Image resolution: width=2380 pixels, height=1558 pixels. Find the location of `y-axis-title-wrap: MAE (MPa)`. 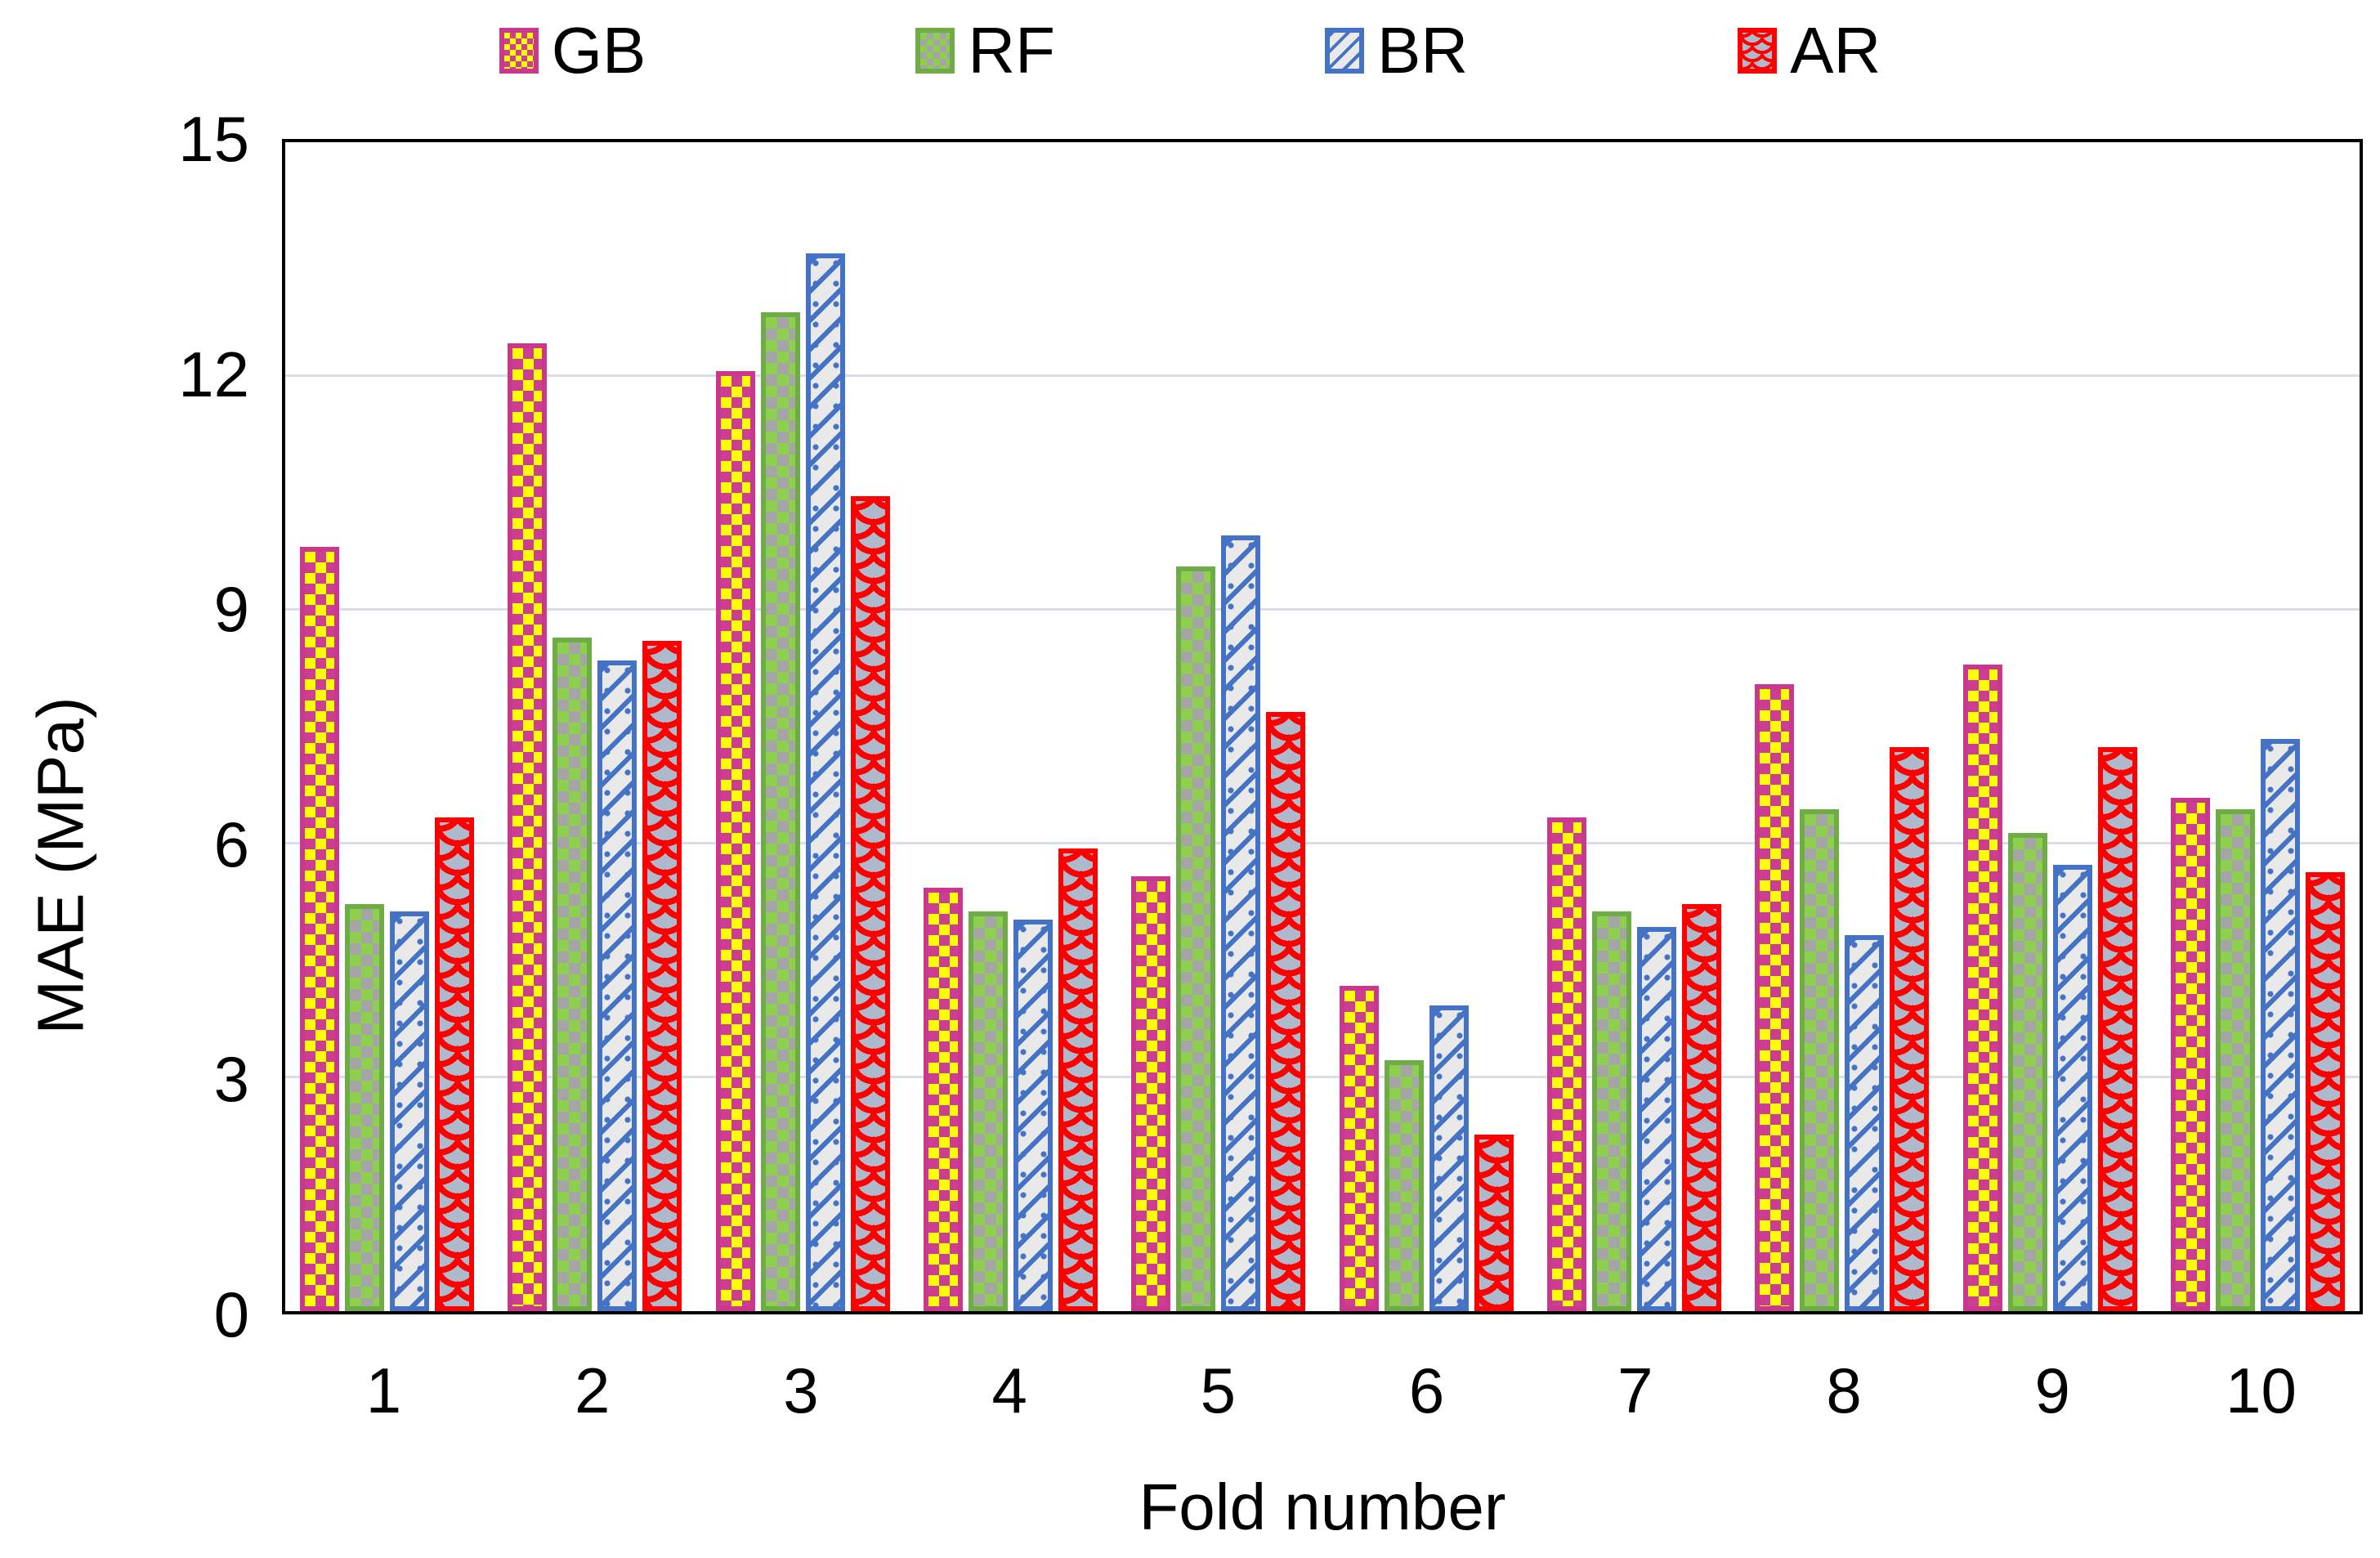

y-axis-title-wrap: MAE (MPa) is located at coordinates (61, 726).